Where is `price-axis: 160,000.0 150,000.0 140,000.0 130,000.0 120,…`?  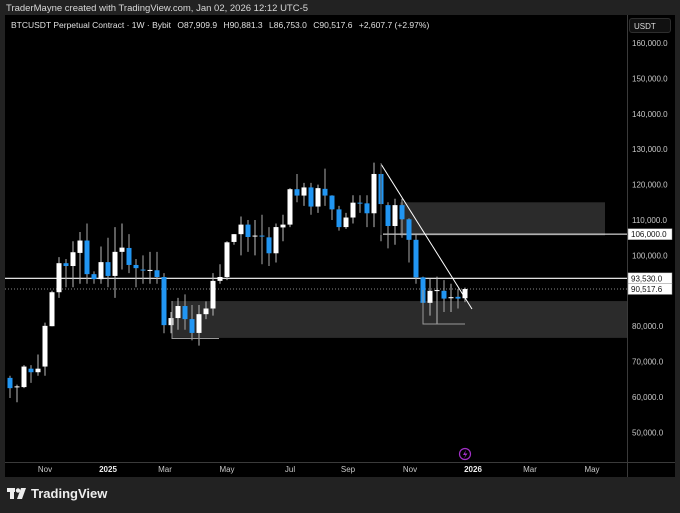 price-axis: 160,000.0 150,000.0 140,000.0 130,000.0 120,… is located at coordinates (650, 238).